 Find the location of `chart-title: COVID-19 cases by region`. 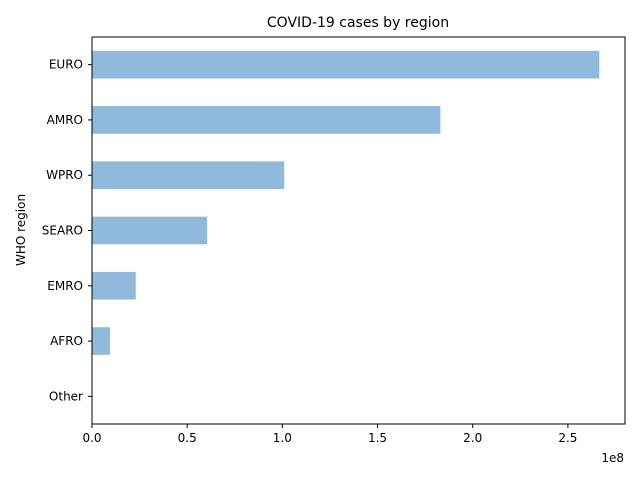

chart-title: COVID-19 cases by region is located at coordinates (358, 23).